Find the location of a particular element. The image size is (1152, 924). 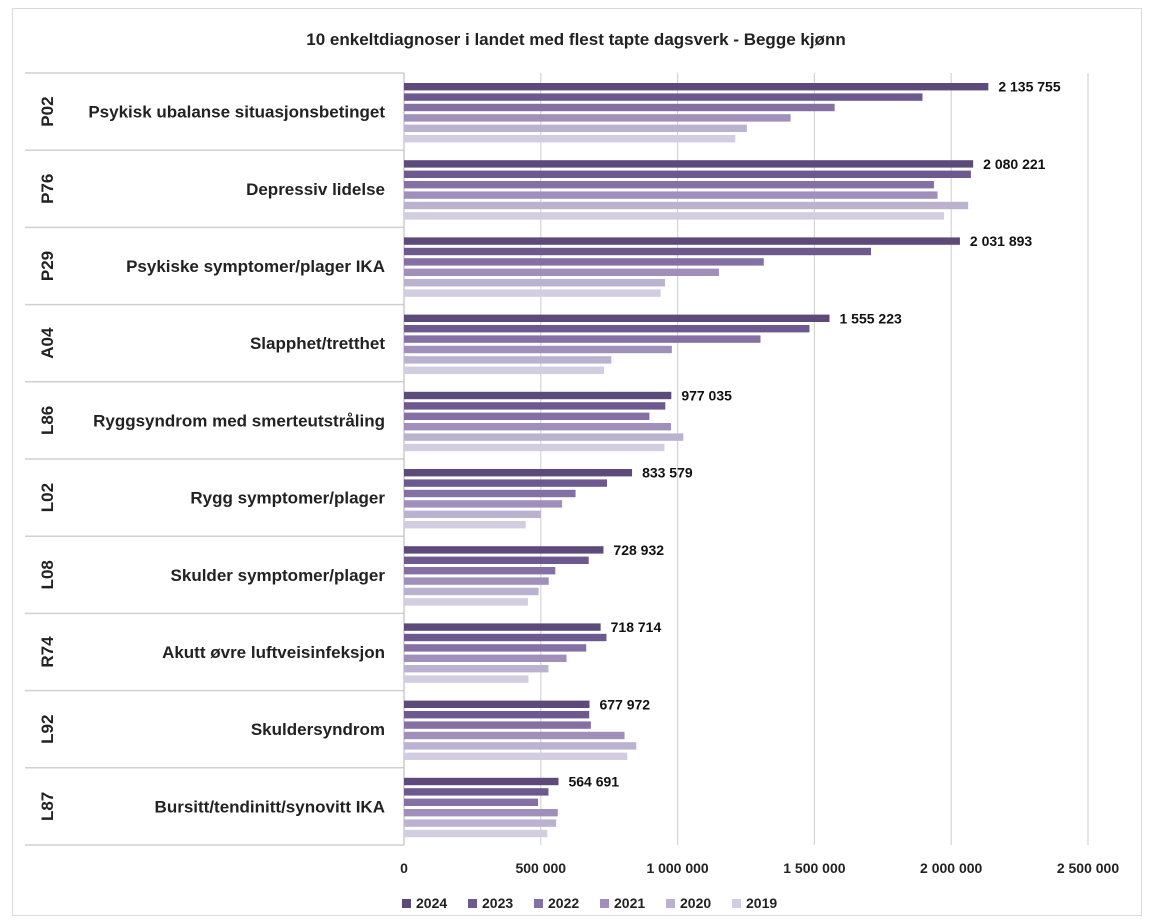

x-tick-label: 500 000 is located at coordinates (540, 868).